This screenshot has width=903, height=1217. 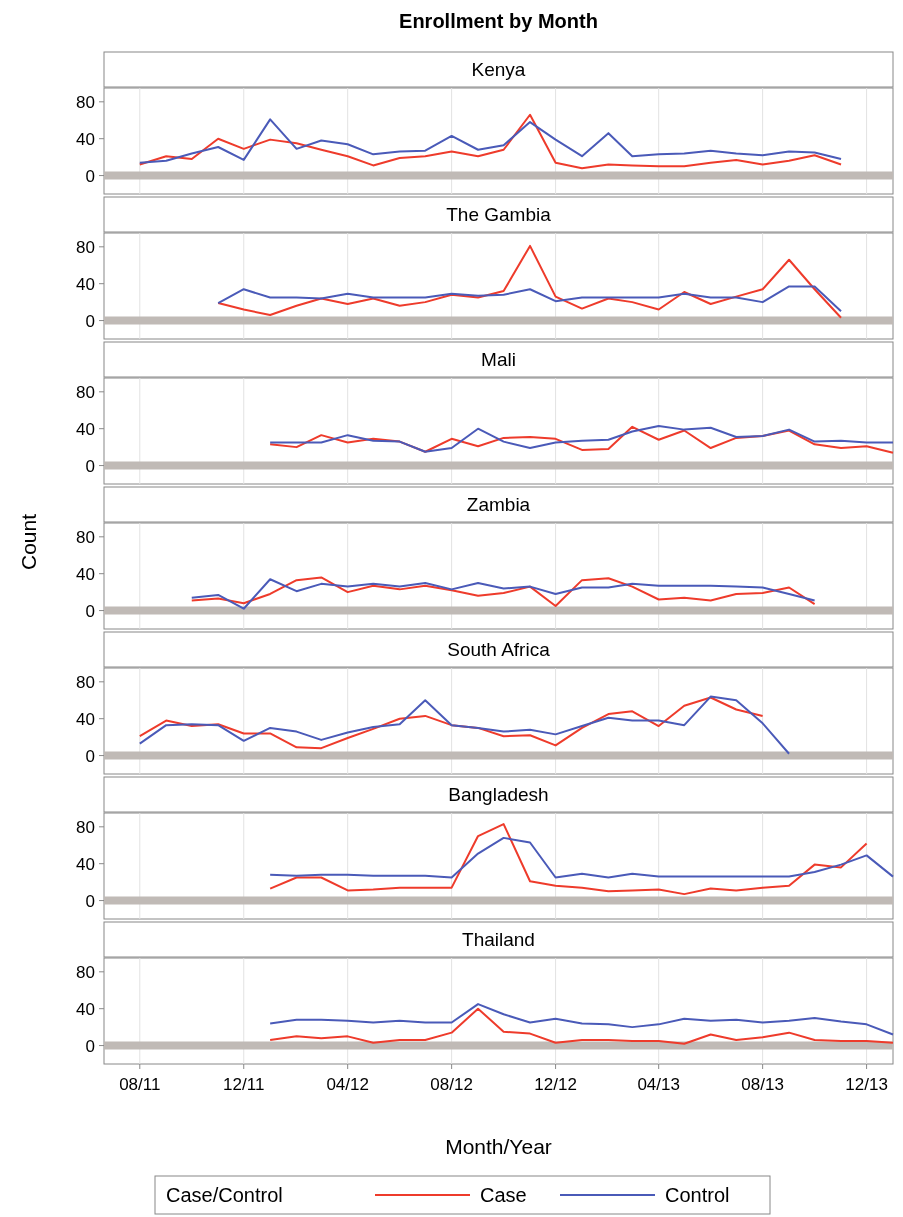 I want to click on chart-subtitle: Kenya, so click(x=498, y=69).